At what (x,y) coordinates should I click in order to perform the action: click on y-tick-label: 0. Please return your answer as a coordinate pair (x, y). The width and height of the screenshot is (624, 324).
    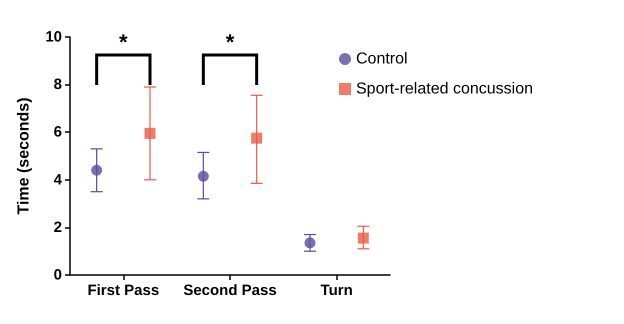
    Looking at the image, I should click on (58, 275).